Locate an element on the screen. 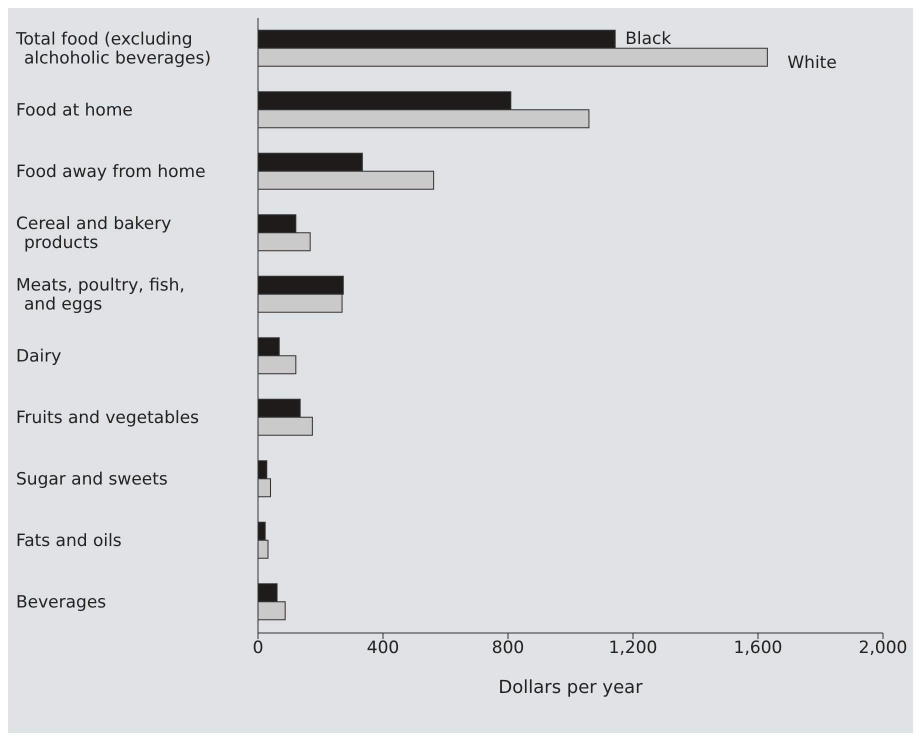  series-label: White is located at coordinates (812, 62).